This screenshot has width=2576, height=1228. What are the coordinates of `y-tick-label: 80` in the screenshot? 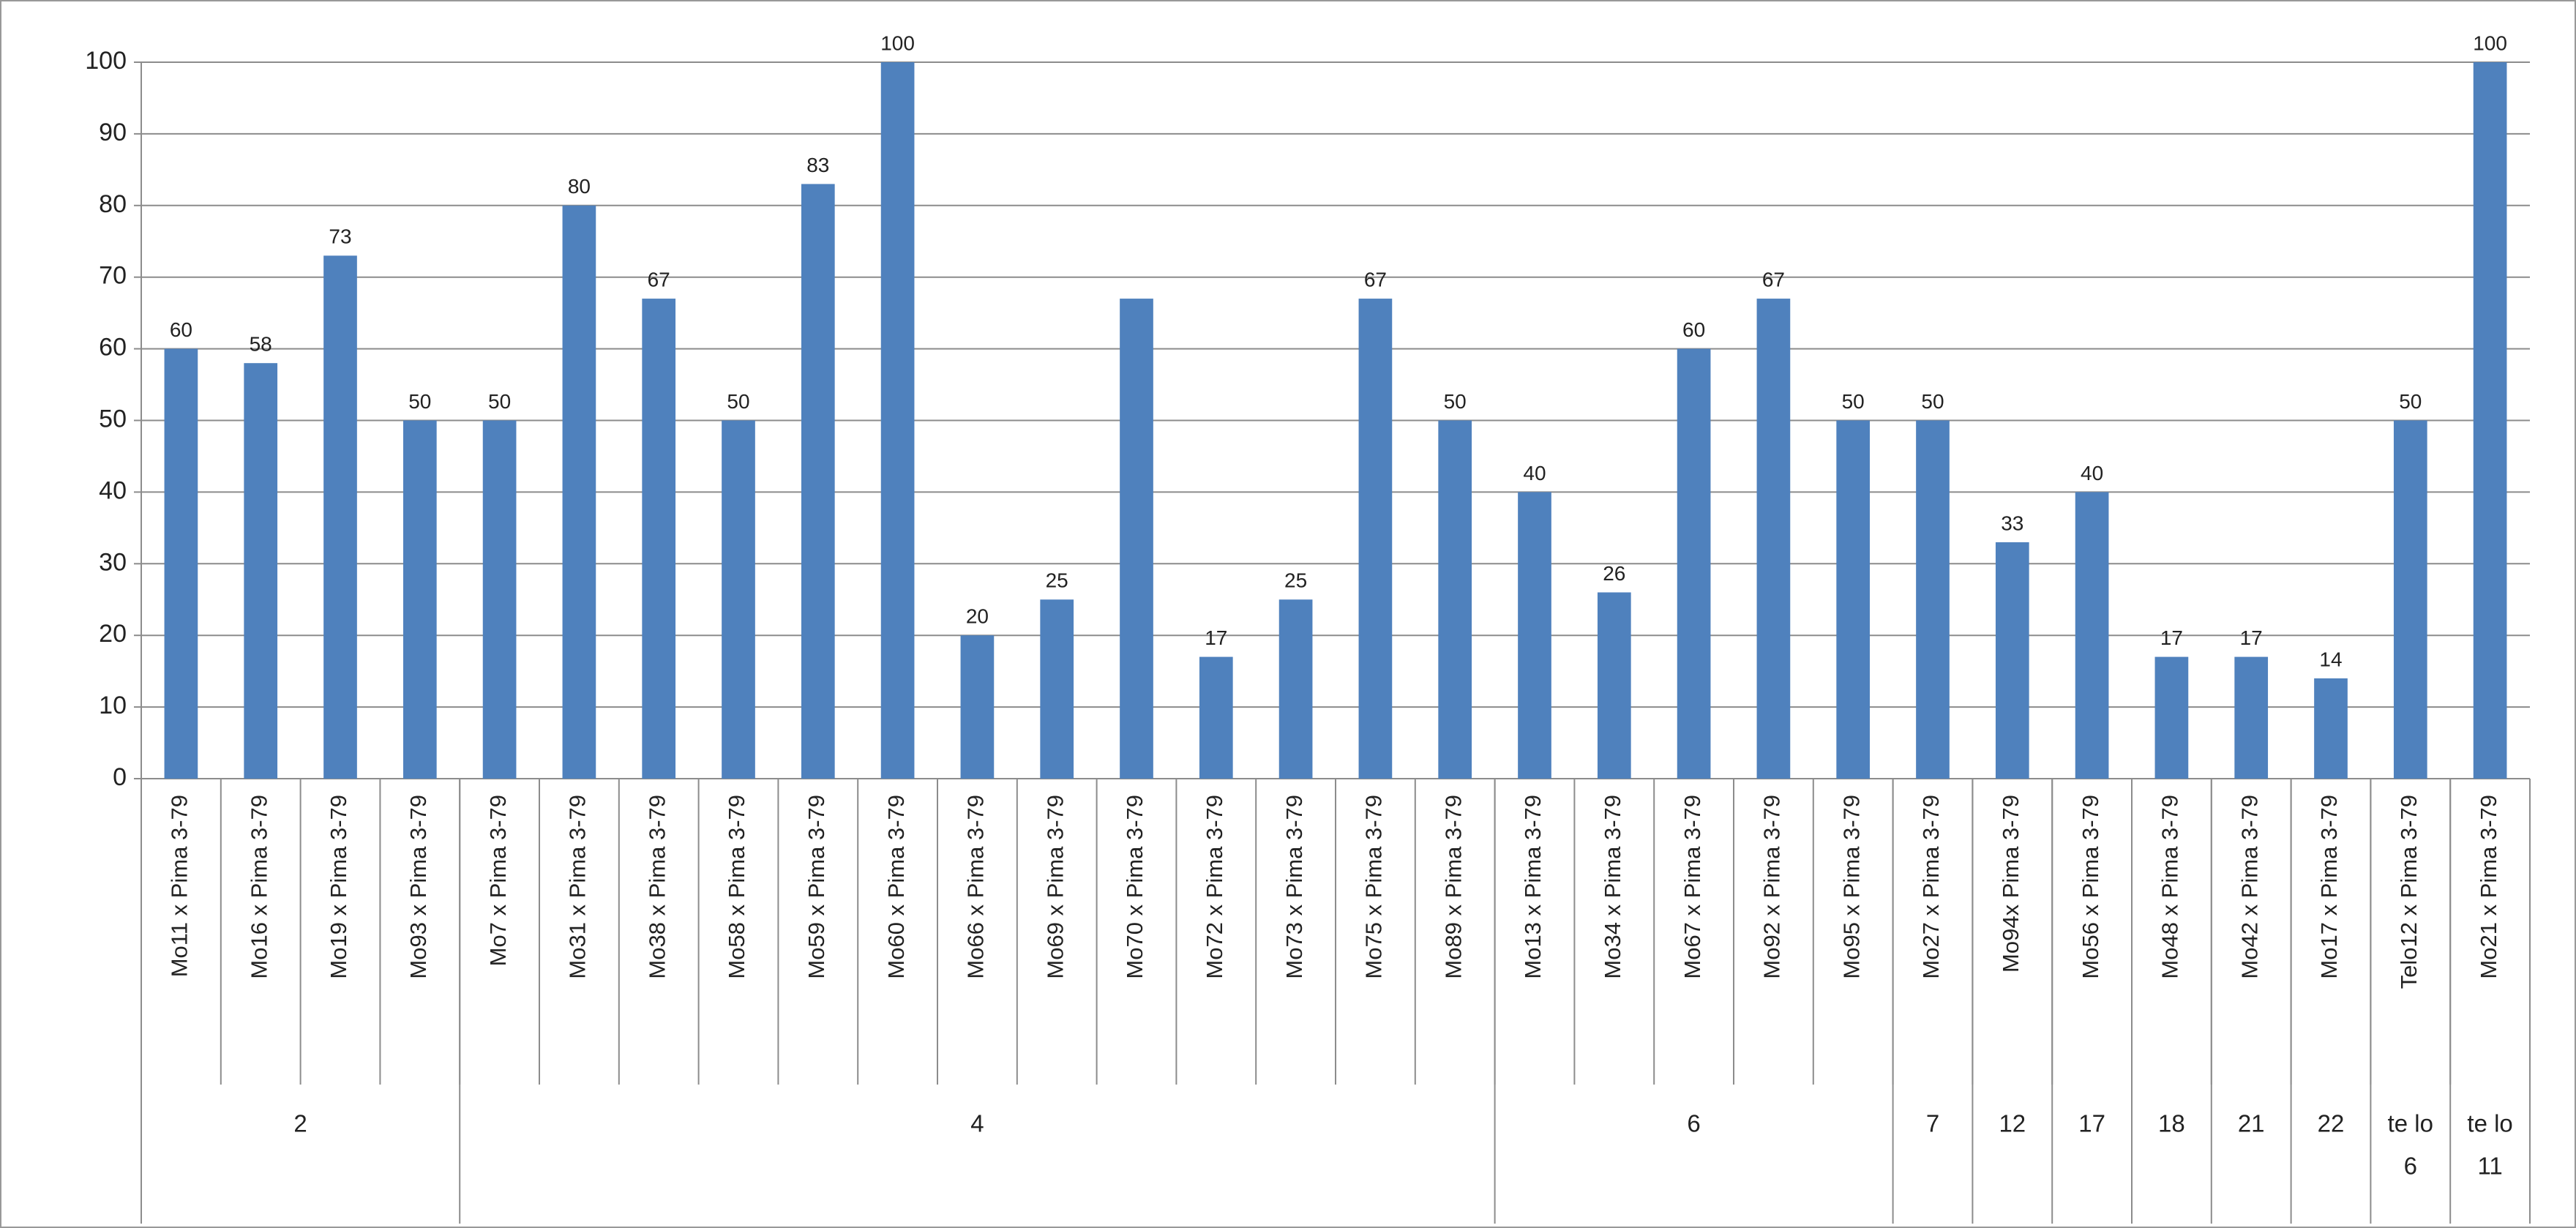 It's located at (113, 204).